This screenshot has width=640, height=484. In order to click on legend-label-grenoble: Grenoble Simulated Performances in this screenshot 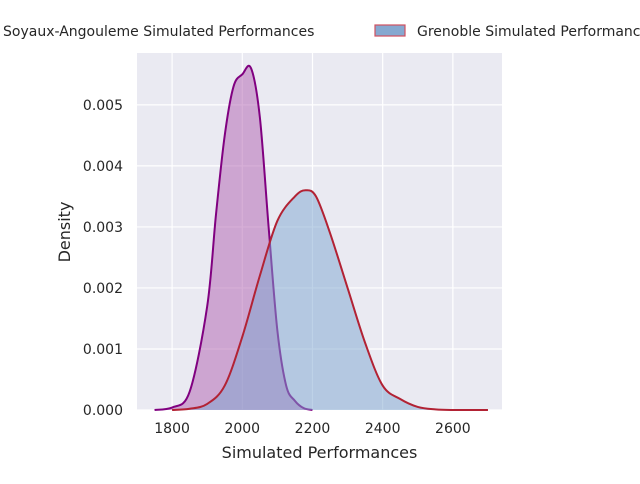, I will do `click(528, 32)`.